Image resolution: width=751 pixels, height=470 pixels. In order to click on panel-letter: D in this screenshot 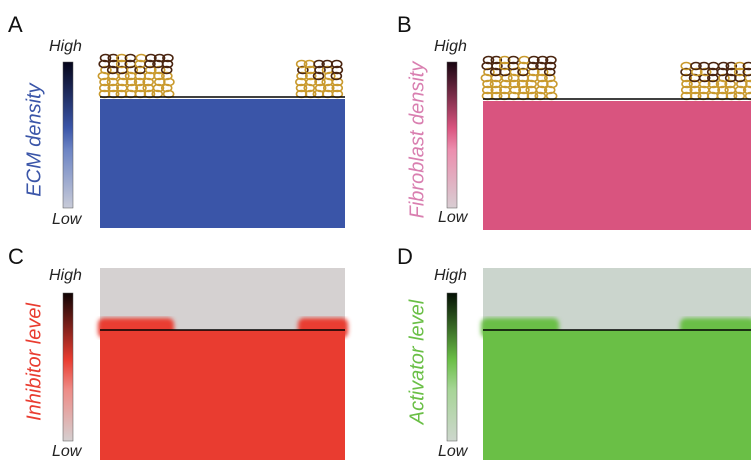, I will do `click(405, 256)`.